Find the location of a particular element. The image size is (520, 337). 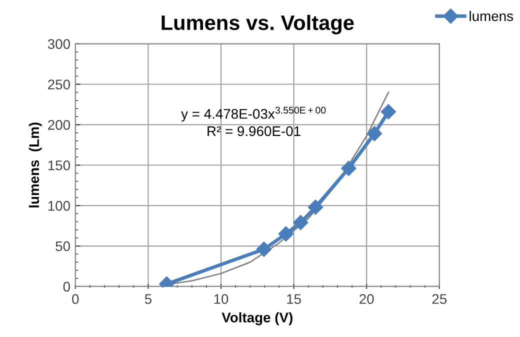

y-tick-label: 250 is located at coordinates (59, 85).